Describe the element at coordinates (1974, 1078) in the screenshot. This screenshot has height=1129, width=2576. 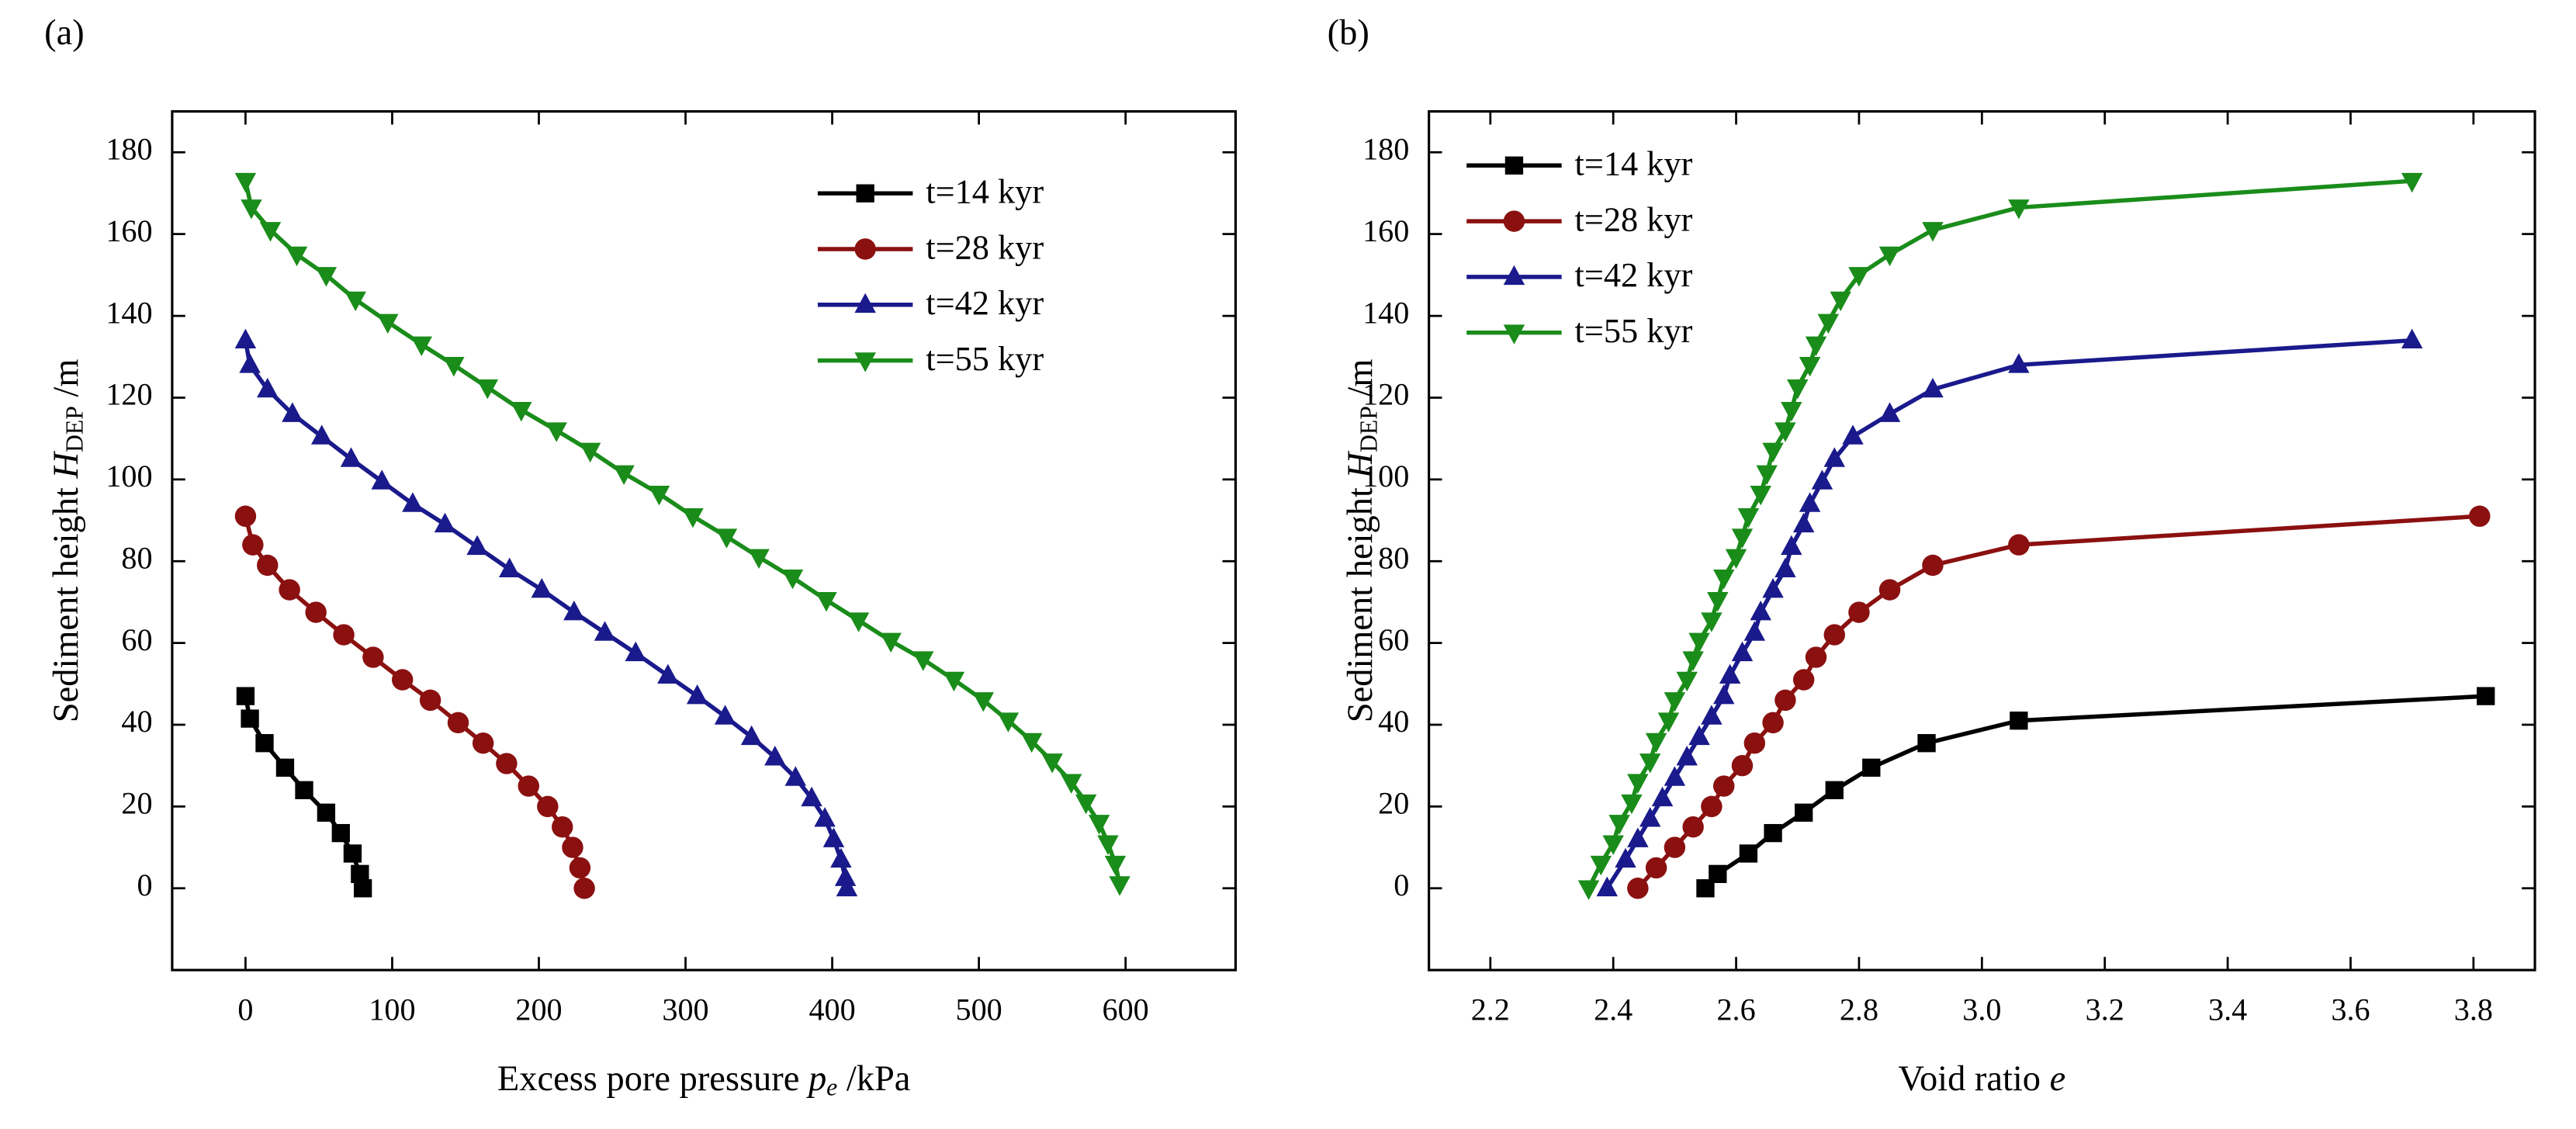
I see `x-axis-label-part: Void ratio` at that location.